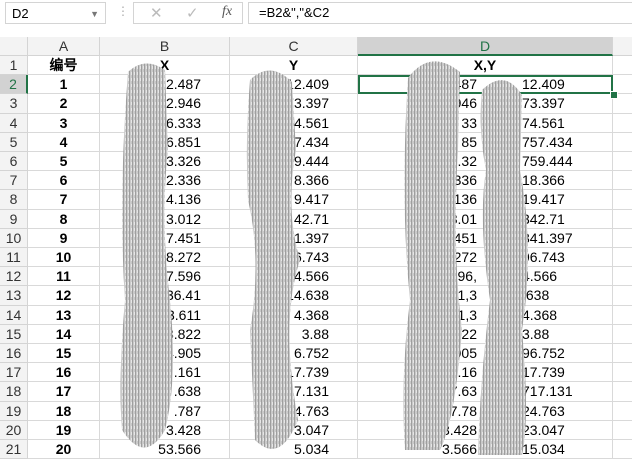 Image resolution: width=632 pixels, height=459 pixels. What do you see at coordinates (156, 13) in the screenshot?
I see `cancel-icon: ✕` at bounding box center [156, 13].